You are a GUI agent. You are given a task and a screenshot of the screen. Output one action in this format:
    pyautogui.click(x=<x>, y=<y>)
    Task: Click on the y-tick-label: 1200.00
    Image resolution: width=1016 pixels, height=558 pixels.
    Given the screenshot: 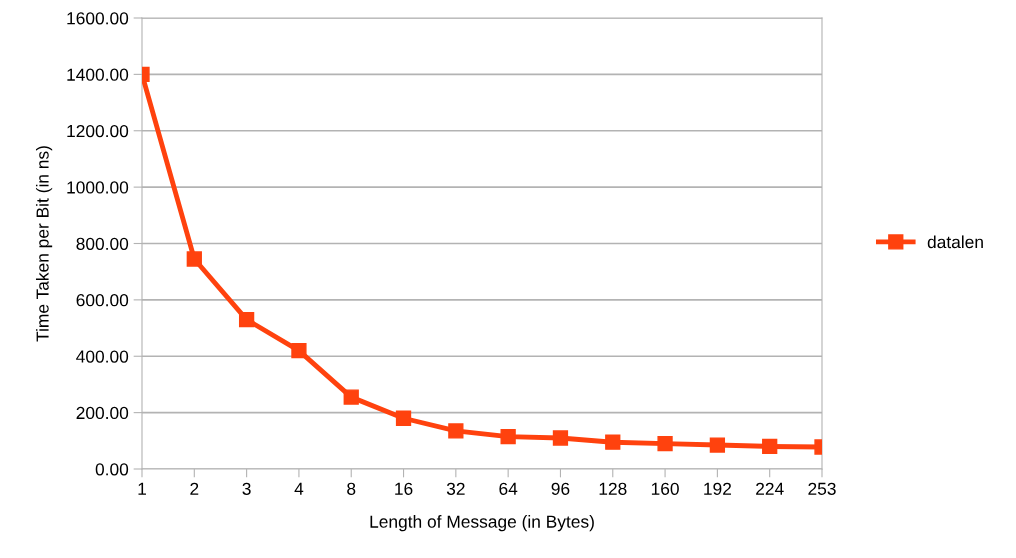 What is the action you would take?
    pyautogui.click(x=98, y=131)
    